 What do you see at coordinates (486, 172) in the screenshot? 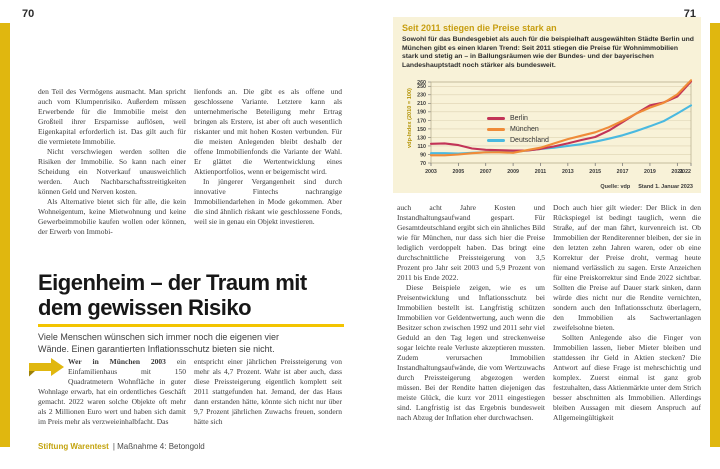
I see `svg-text: 2007` at bounding box center [486, 172].